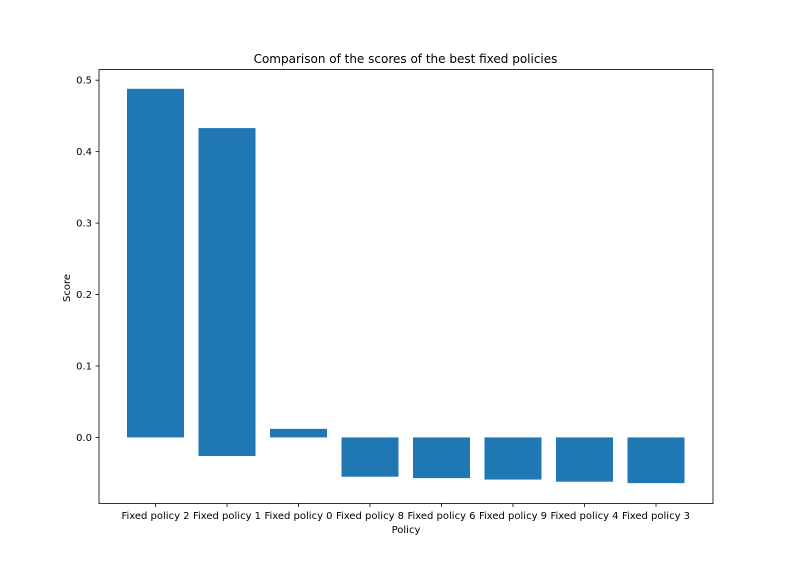 Image resolution: width=792 pixels, height=576 pixels. I want to click on x-tick-label: Fixed policy 9, so click(513, 516).